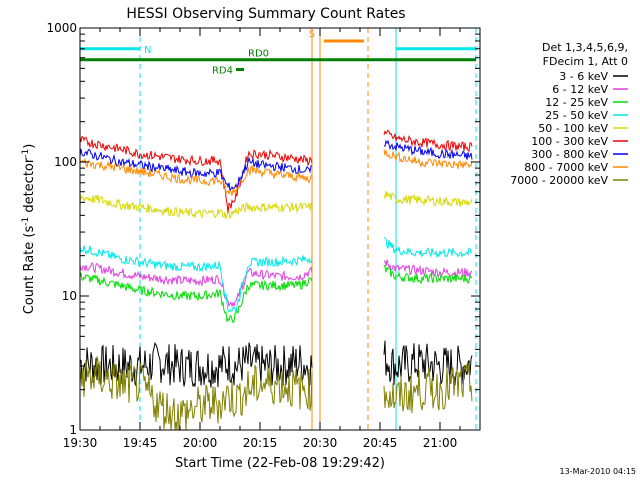 The width and height of the screenshot is (640, 480). What do you see at coordinates (569, 141) in the screenshot?
I see `legend-label-100-300-kev: 100 - 300 keV` at bounding box center [569, 141].